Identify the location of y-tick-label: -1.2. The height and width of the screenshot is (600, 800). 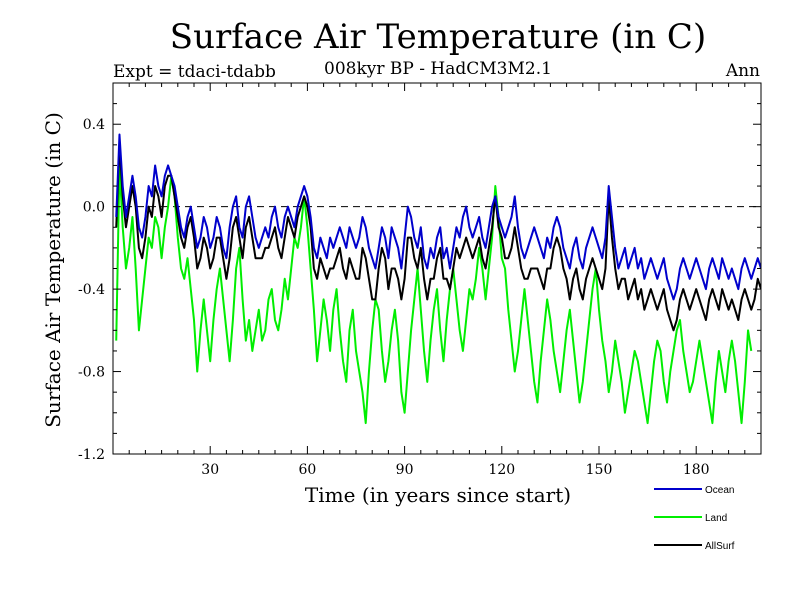
(91, 455).